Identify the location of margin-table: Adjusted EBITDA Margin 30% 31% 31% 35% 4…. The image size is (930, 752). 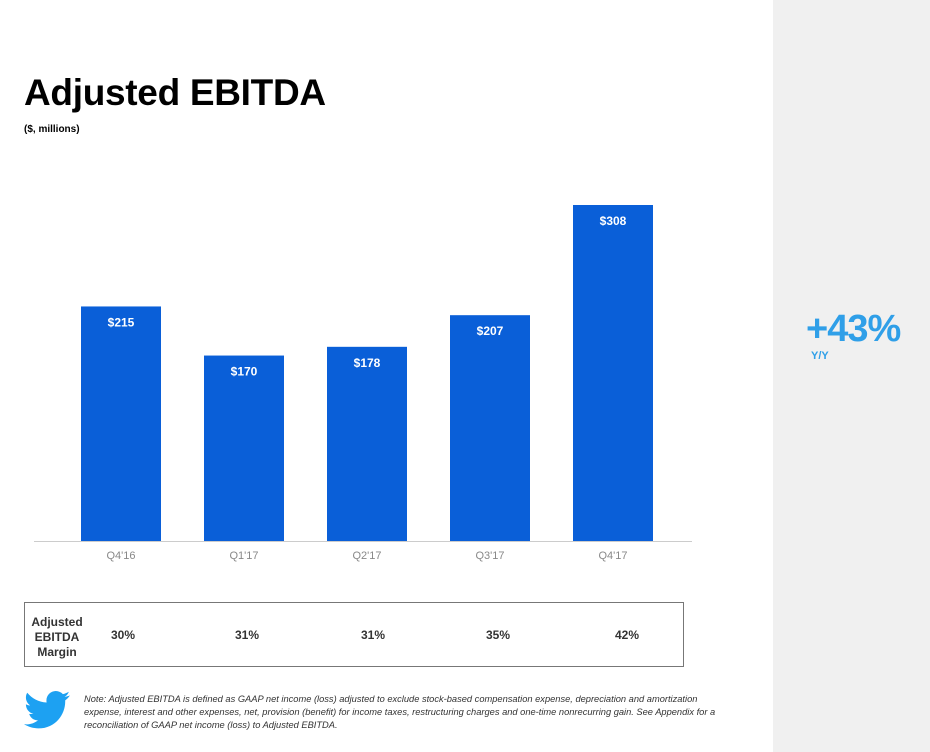
(354, 634).